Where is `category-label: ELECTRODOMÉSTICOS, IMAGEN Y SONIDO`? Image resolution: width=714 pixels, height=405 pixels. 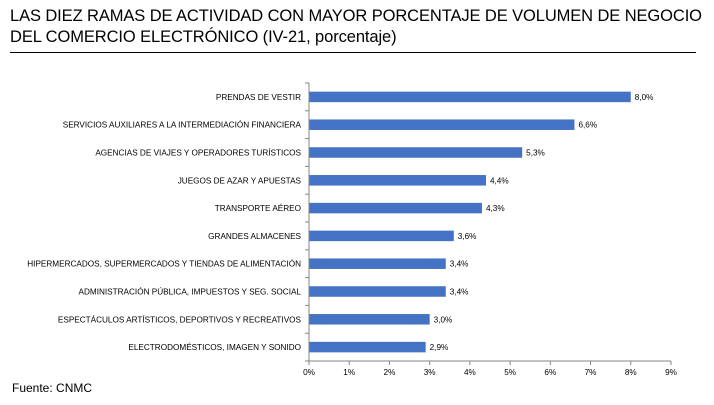 category-label: ELECTRODOMÉSTICOS, IMAGEN Y SONIDO is located at coordinates (214, 347).